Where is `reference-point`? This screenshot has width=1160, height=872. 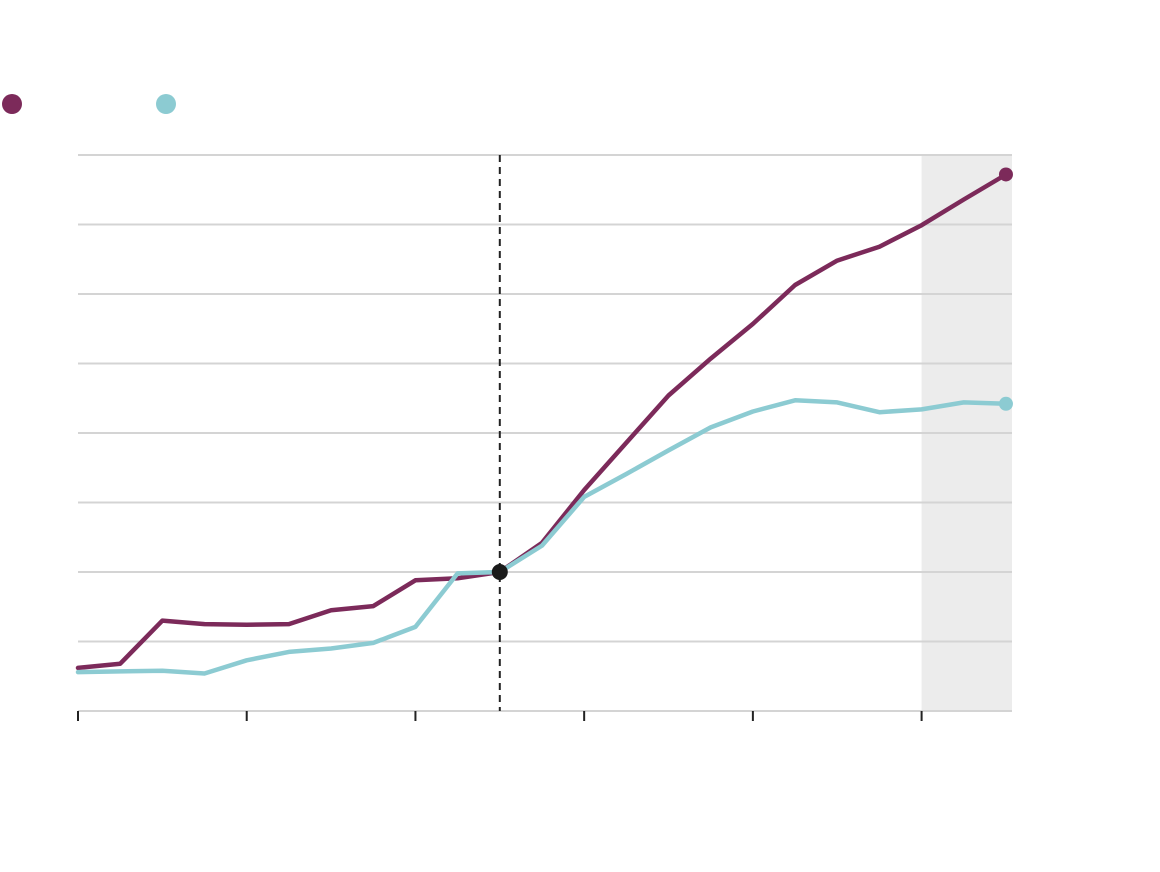
reference-point is located at coordinates (499, 572).